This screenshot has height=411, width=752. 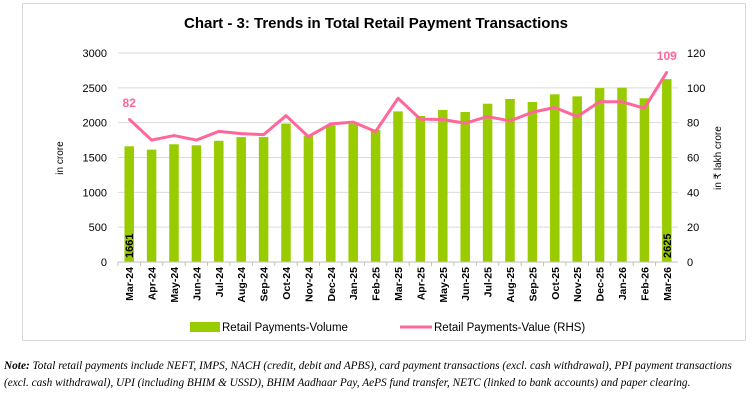 What do you see at coordinates (242, 285) in the screenshot?
I see `x-tick-label: Aug-24` at bounding box center [242, 285].